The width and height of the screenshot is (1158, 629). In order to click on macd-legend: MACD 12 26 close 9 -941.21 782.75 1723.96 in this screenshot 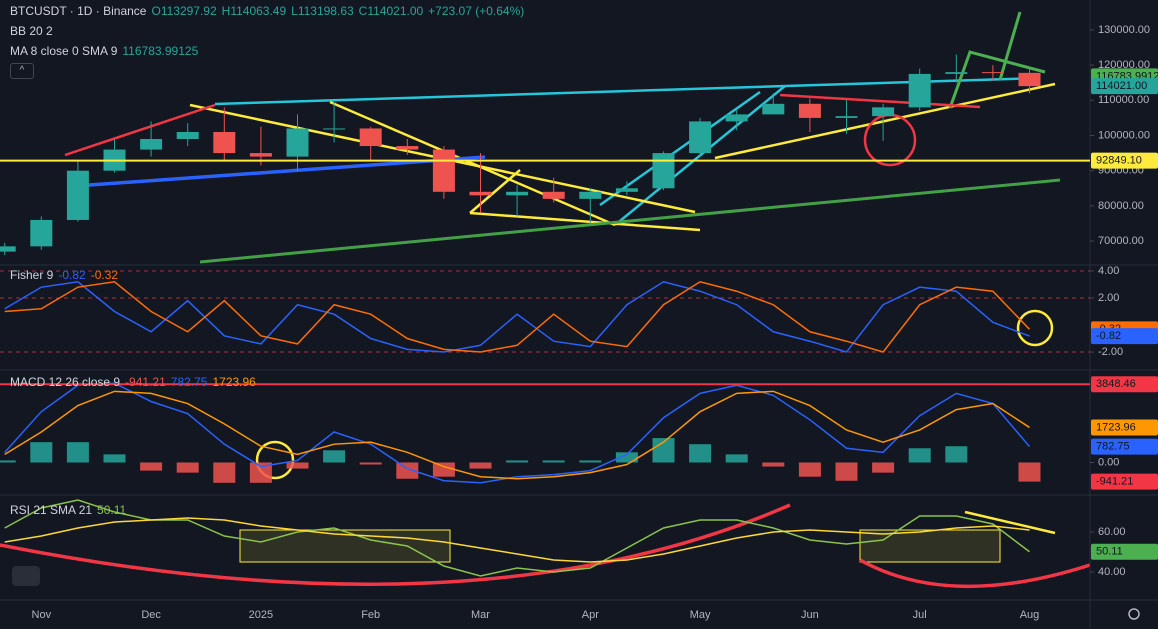, I will do `click(135, 382)`.